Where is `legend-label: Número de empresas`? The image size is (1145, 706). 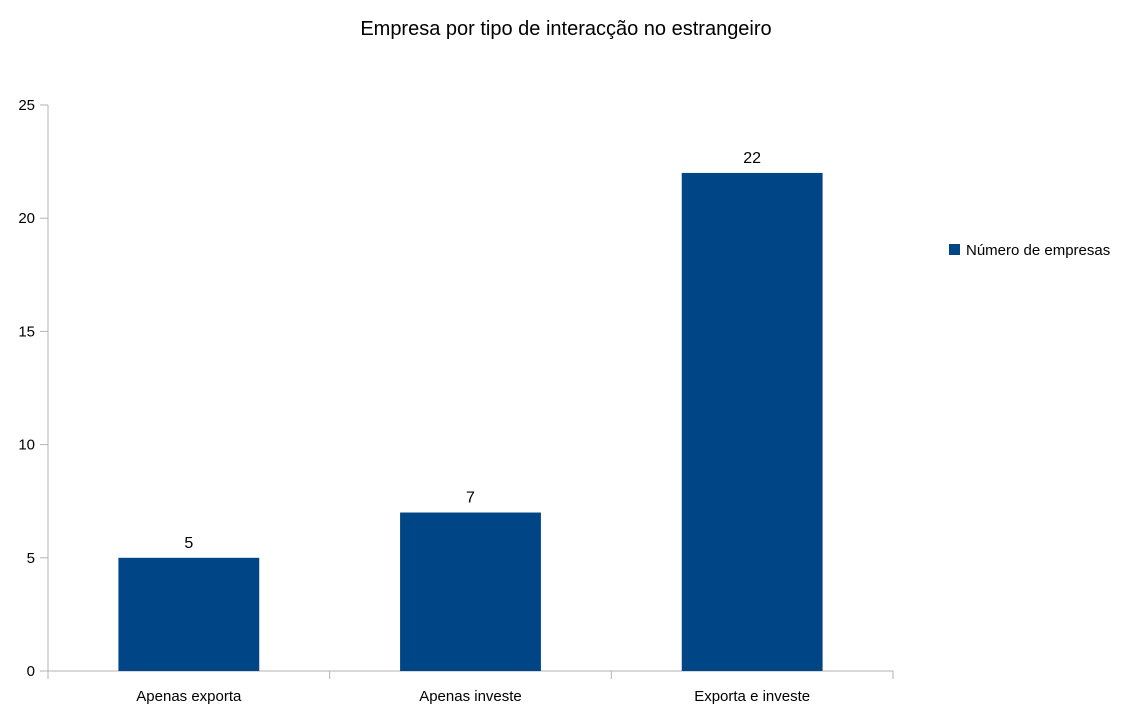 legend-label: Número de empresas is located at coordinates (1038, 250).